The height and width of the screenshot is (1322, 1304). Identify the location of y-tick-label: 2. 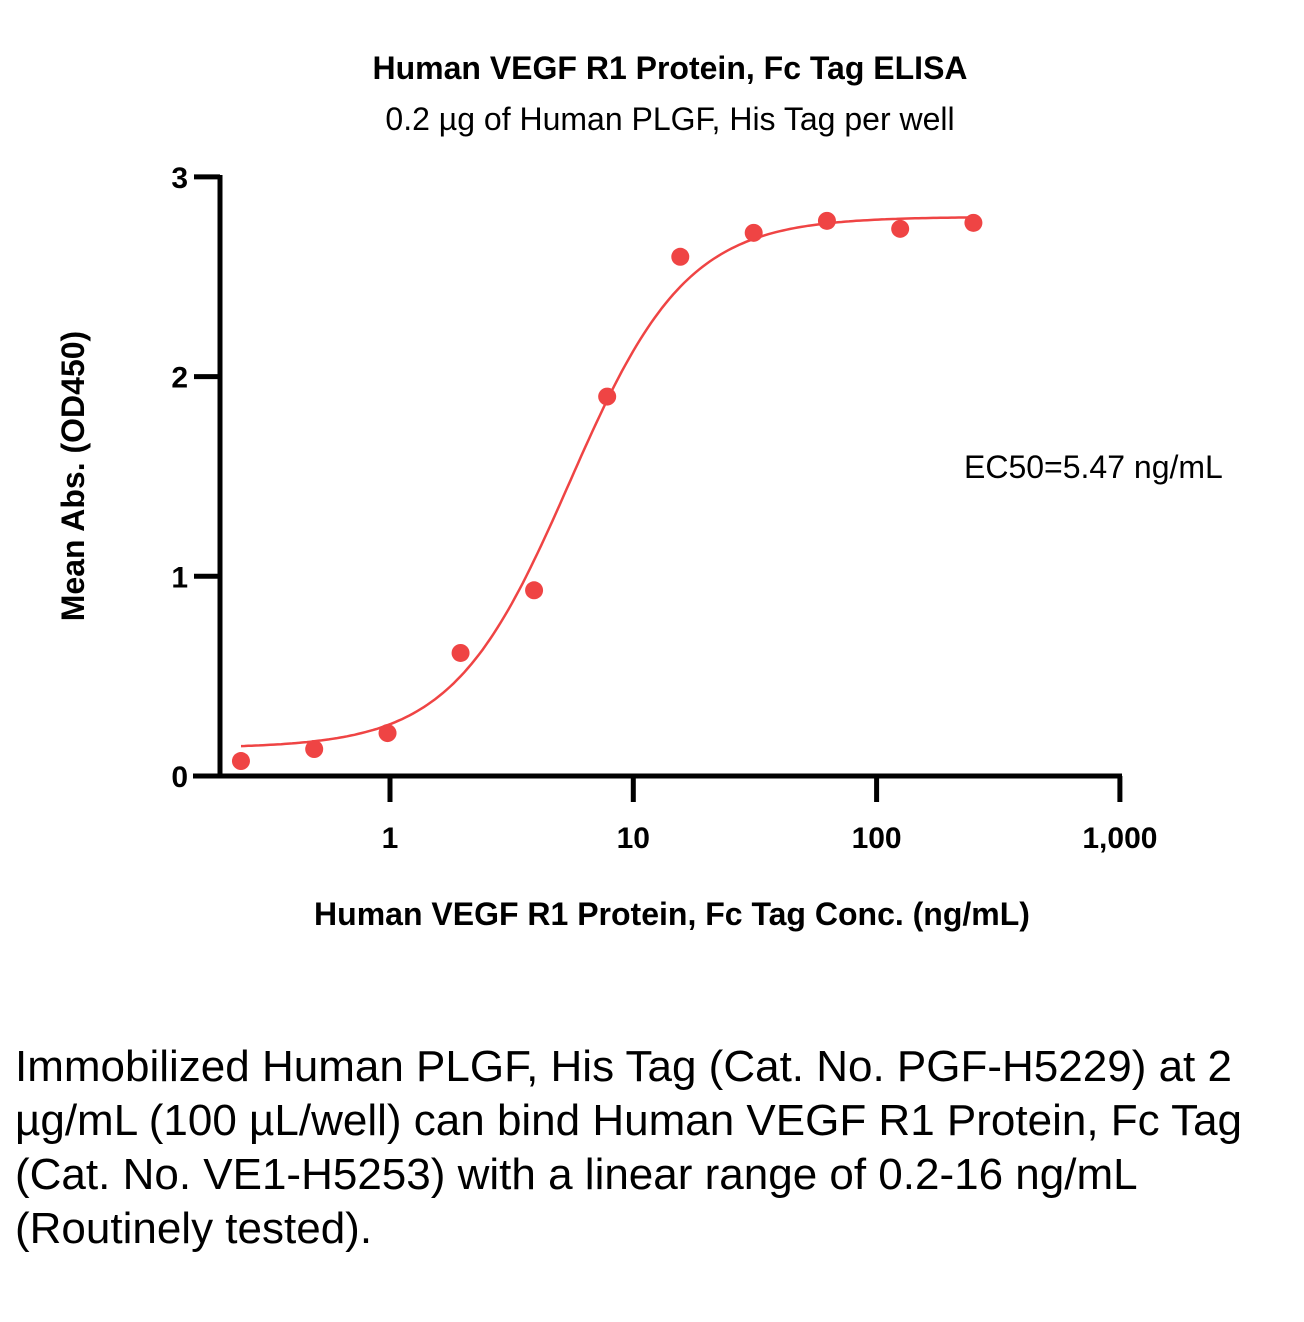
(179, 378).